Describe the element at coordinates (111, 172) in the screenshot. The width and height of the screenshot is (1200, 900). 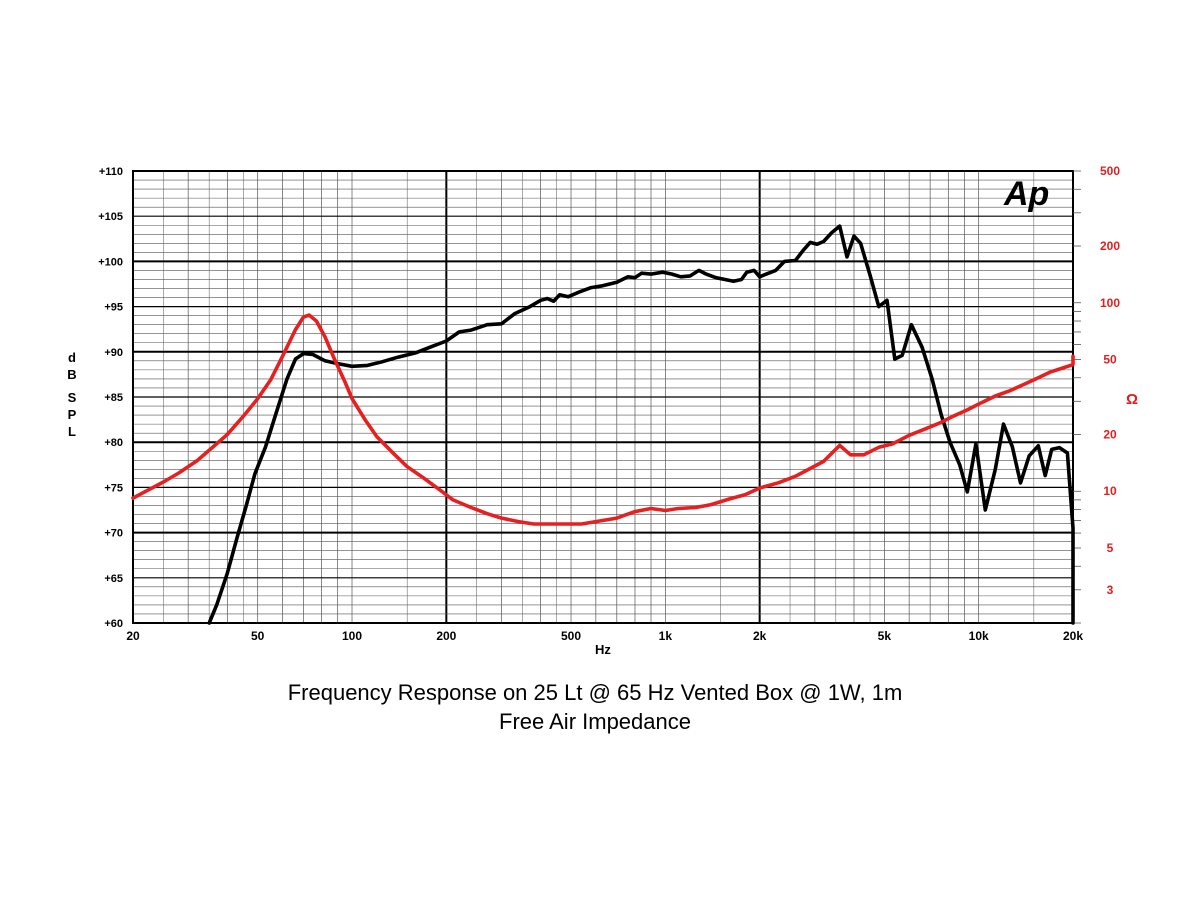
I see `y-tick-label: +110` at that location.